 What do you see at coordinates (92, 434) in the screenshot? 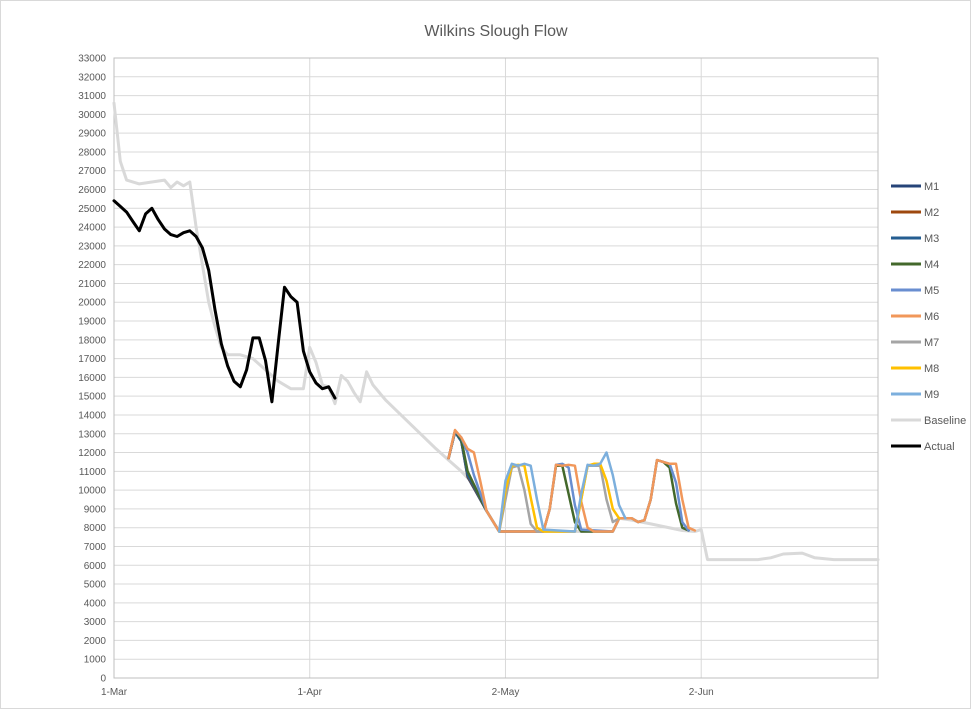
I see `y-tick-label: 13000` at bounding box center [92, 434].